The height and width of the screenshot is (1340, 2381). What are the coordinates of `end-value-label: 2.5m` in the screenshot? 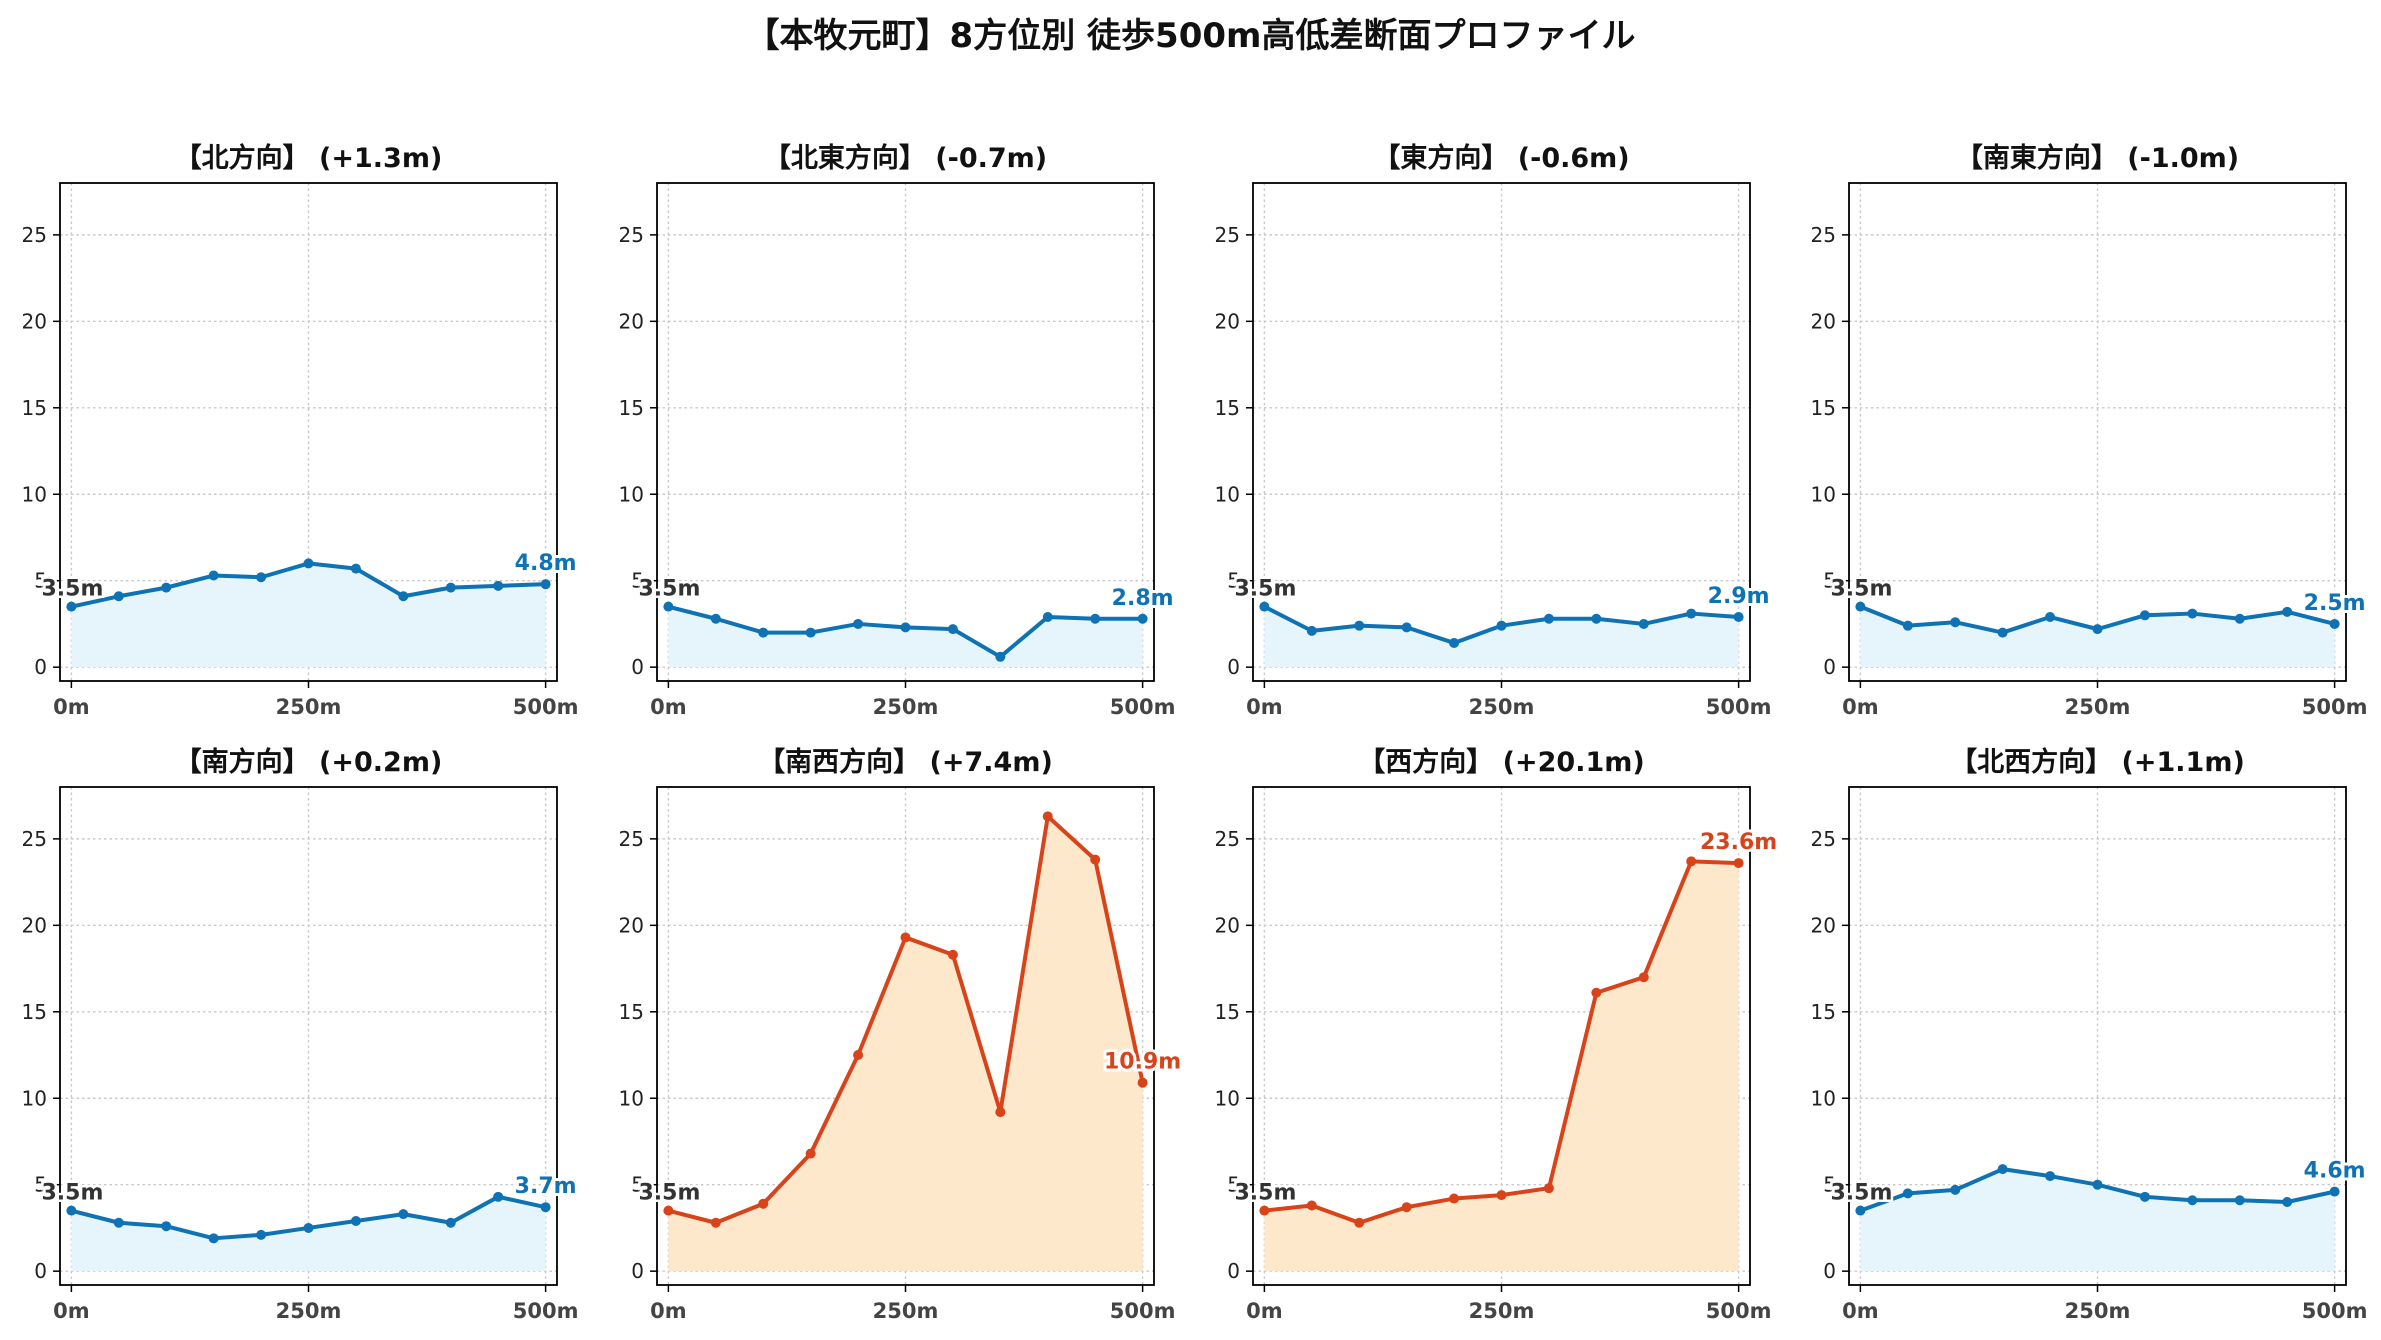 It's located at (2335, 603).